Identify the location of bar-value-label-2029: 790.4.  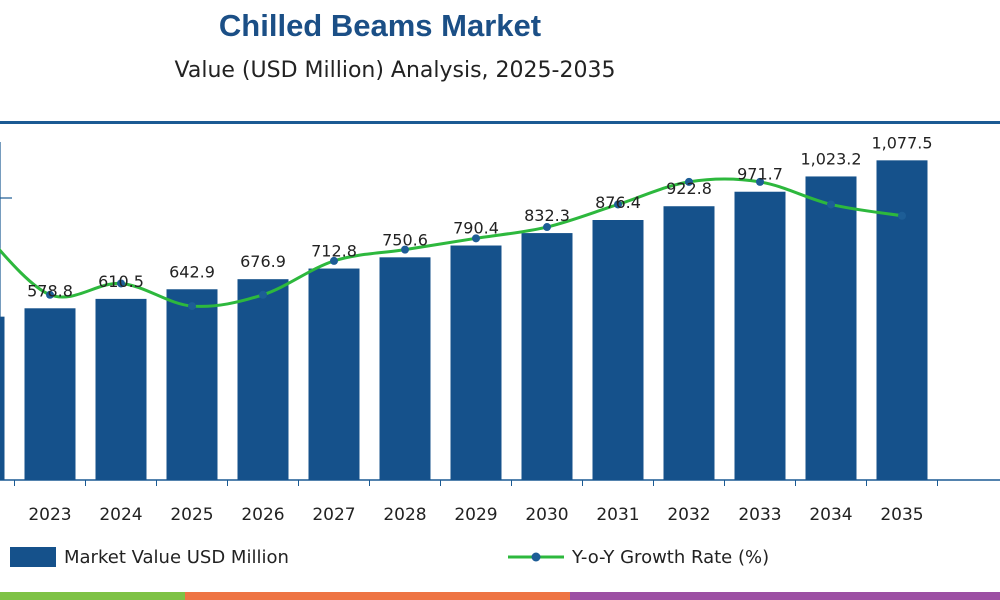
(476, 228).